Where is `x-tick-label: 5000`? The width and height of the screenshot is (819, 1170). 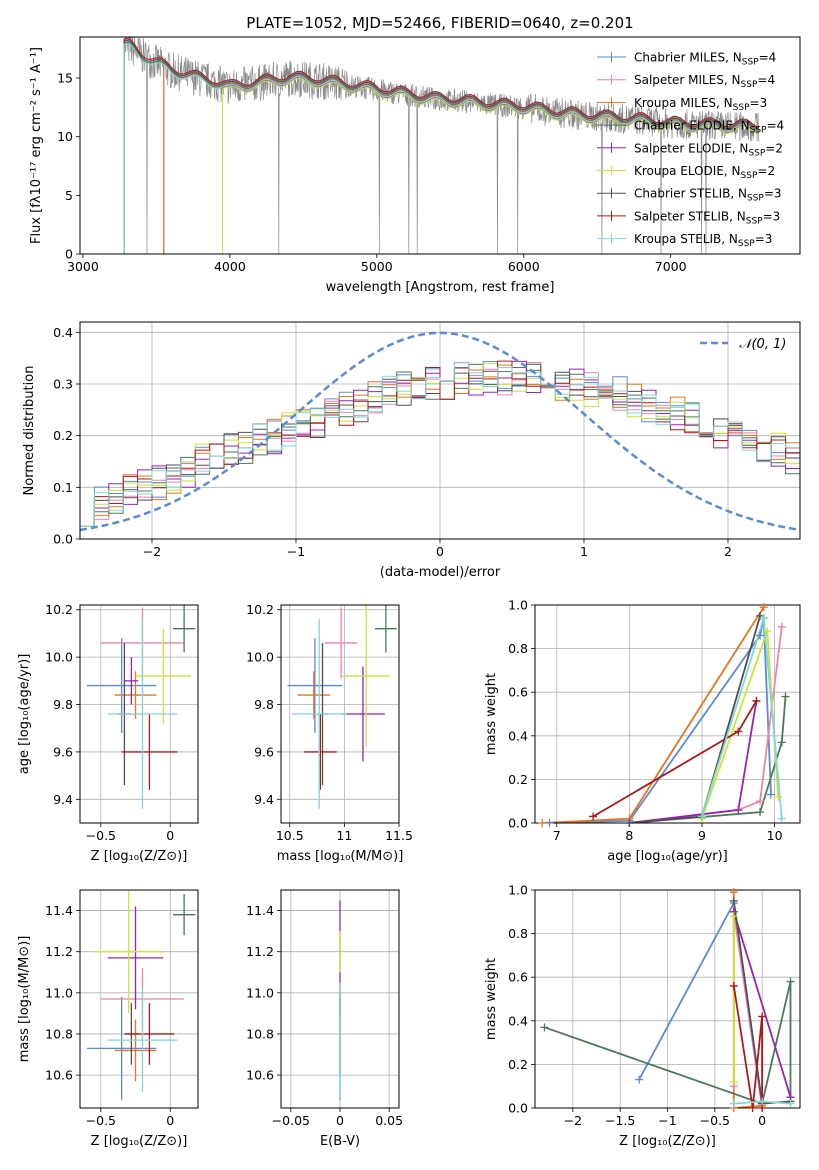 x-tick-label: 5000 is located at coordinates (377, 266).